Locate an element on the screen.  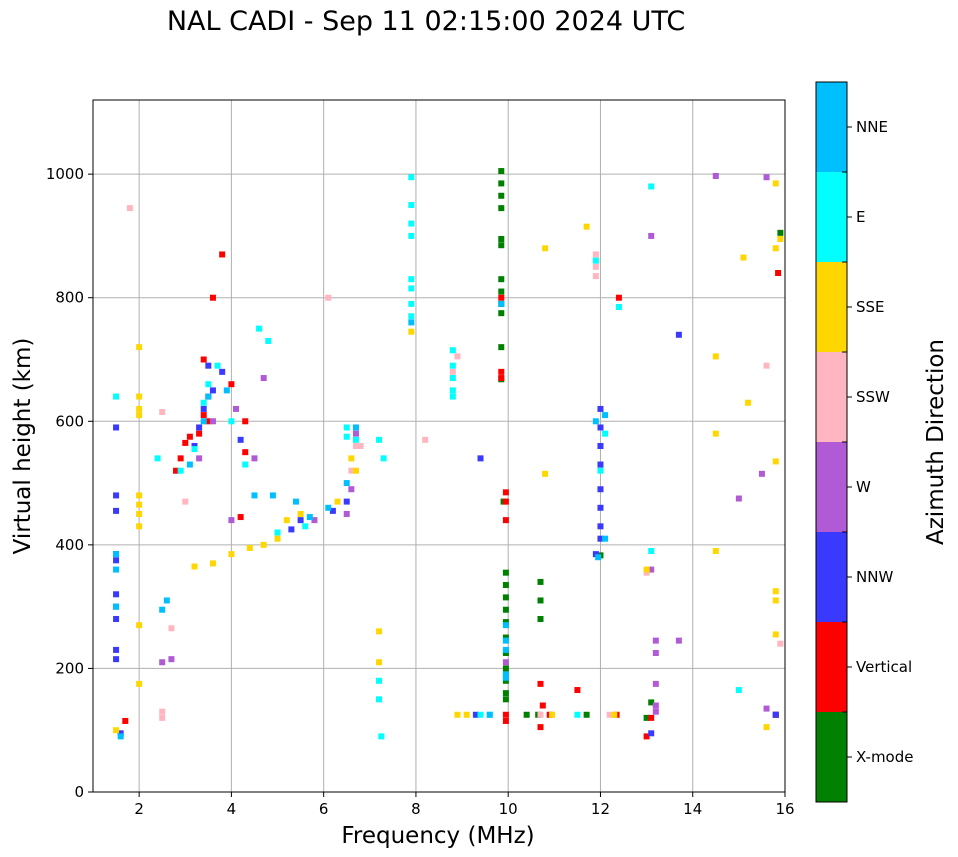
x-tick-label: 4 is located at coordinates (232, 809).